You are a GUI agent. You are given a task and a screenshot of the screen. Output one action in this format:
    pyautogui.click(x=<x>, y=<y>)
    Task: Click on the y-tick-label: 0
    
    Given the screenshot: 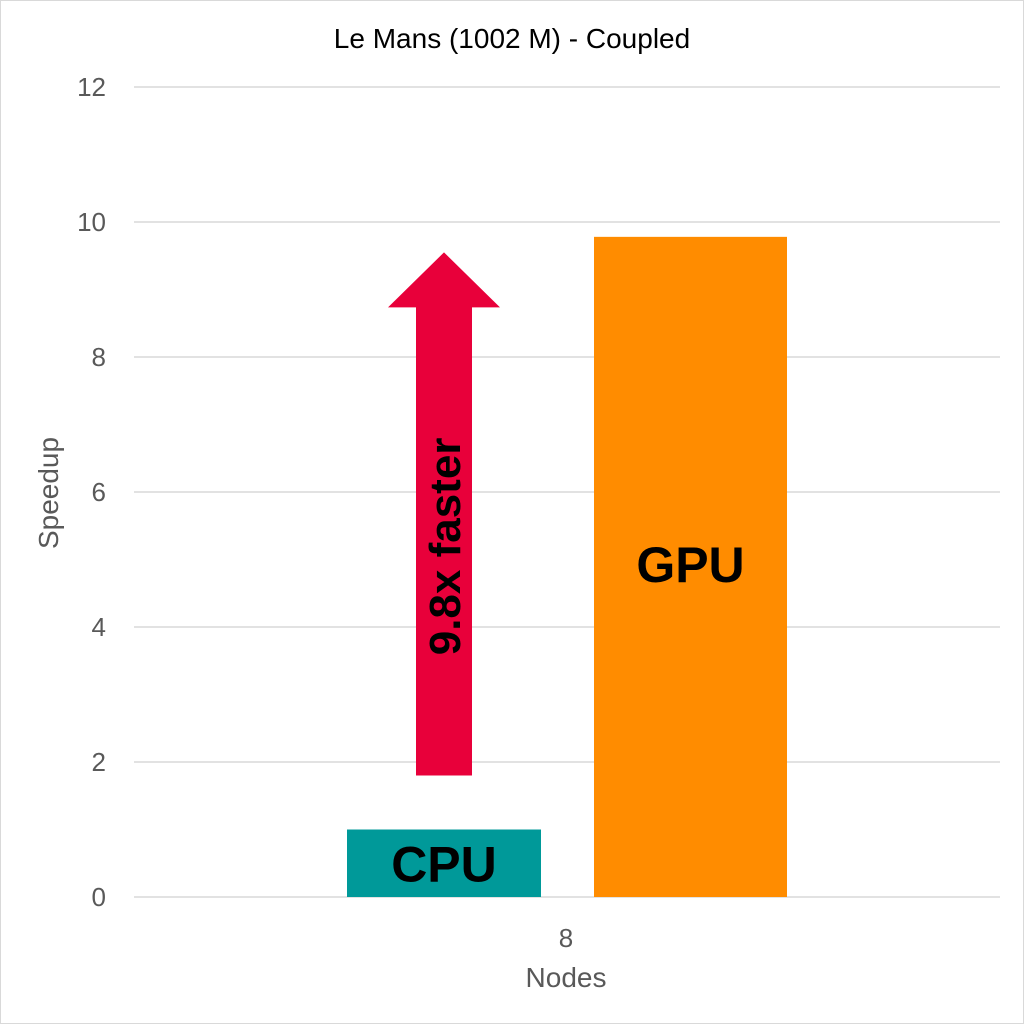 What is the action you would take?
    pyautogui.click(x=99, y=897)
    